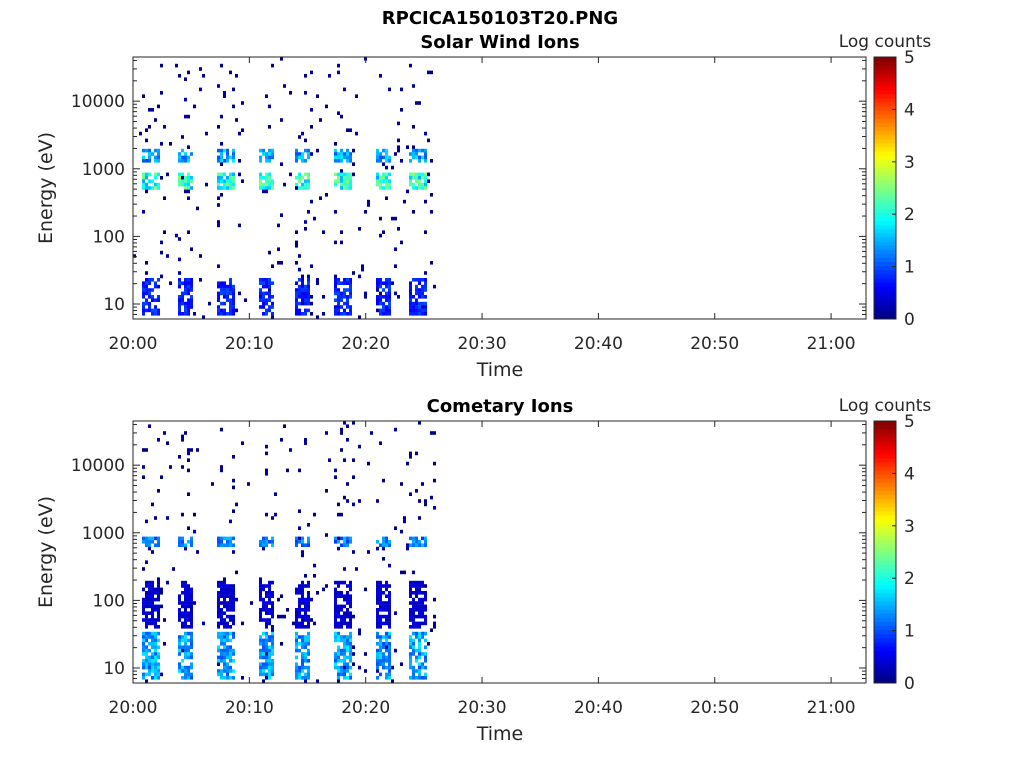 This screenshot has width=1024, height=768. I want to click on y-tick-label: 100, so click(109, 601).